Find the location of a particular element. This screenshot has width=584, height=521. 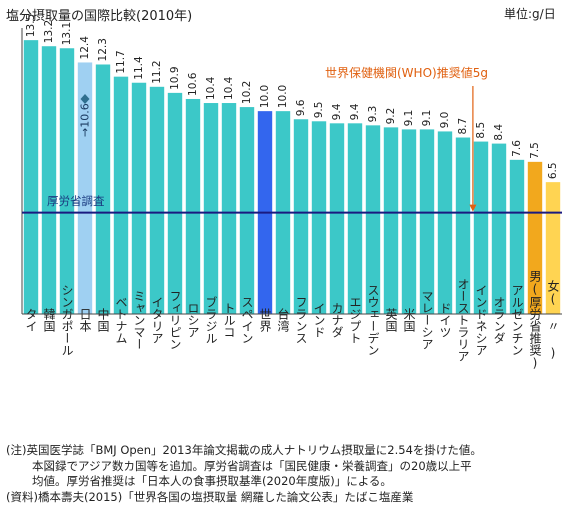

category-label-1: 韓国 is located at coordinates (49, 320).